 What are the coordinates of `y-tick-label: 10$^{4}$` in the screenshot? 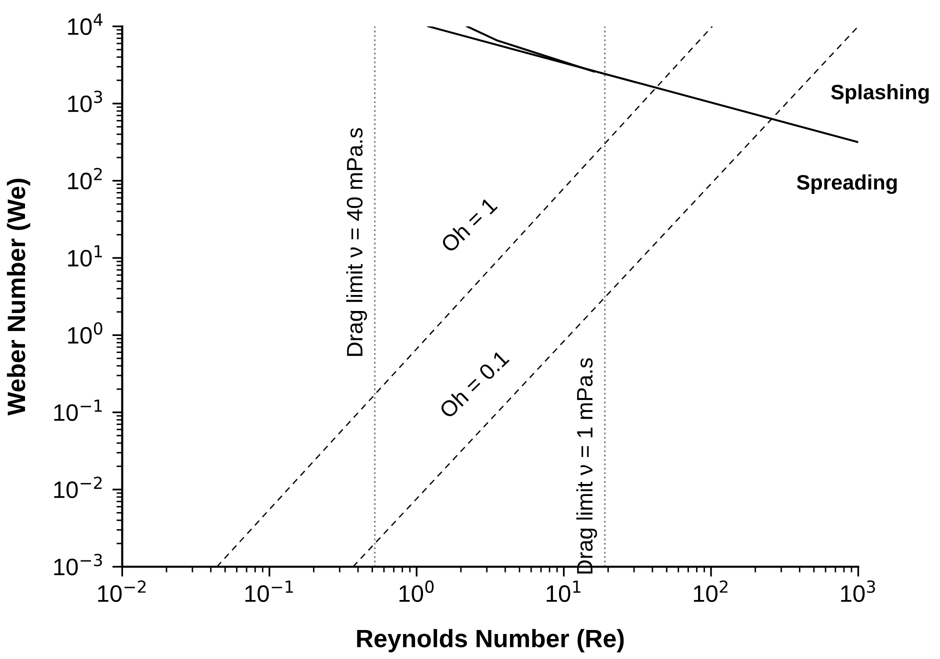 It's located at (85, 24).